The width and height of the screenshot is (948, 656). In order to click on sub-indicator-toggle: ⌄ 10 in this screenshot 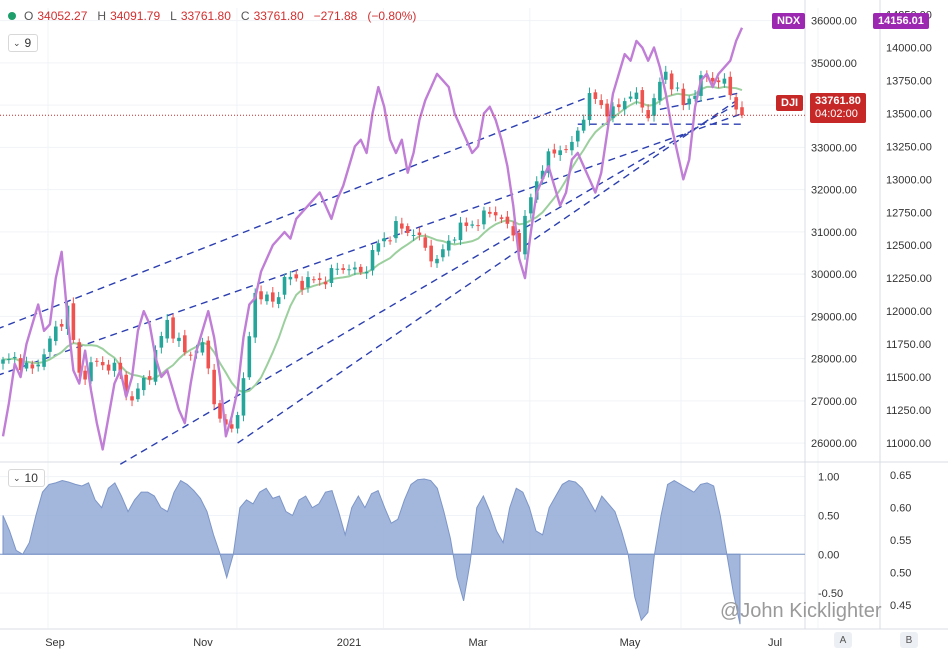, I will do `click(26, 478)`.